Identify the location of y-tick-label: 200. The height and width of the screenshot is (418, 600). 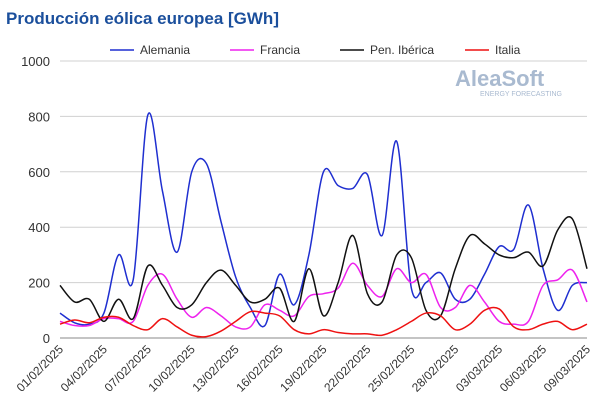
(39, 283).